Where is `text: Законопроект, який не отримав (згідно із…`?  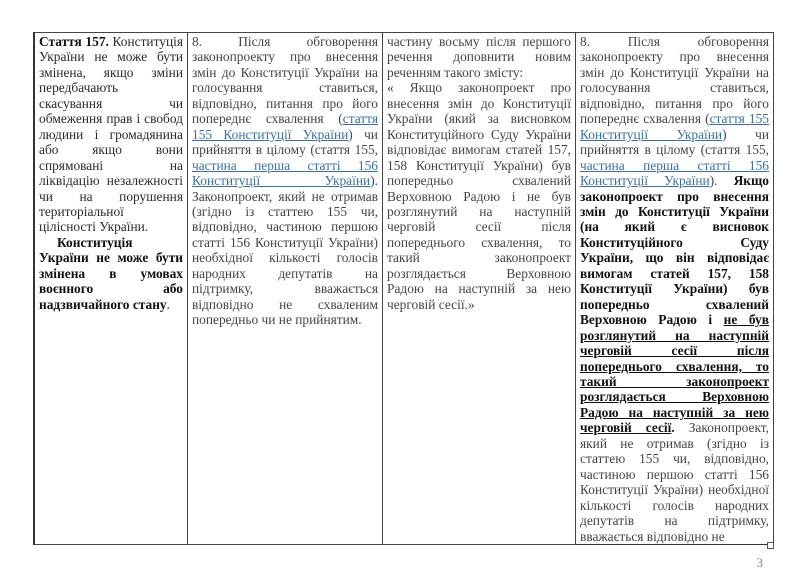 text: Законопроект, який не отримав (згідно із… is located at coordinates (674, 482).